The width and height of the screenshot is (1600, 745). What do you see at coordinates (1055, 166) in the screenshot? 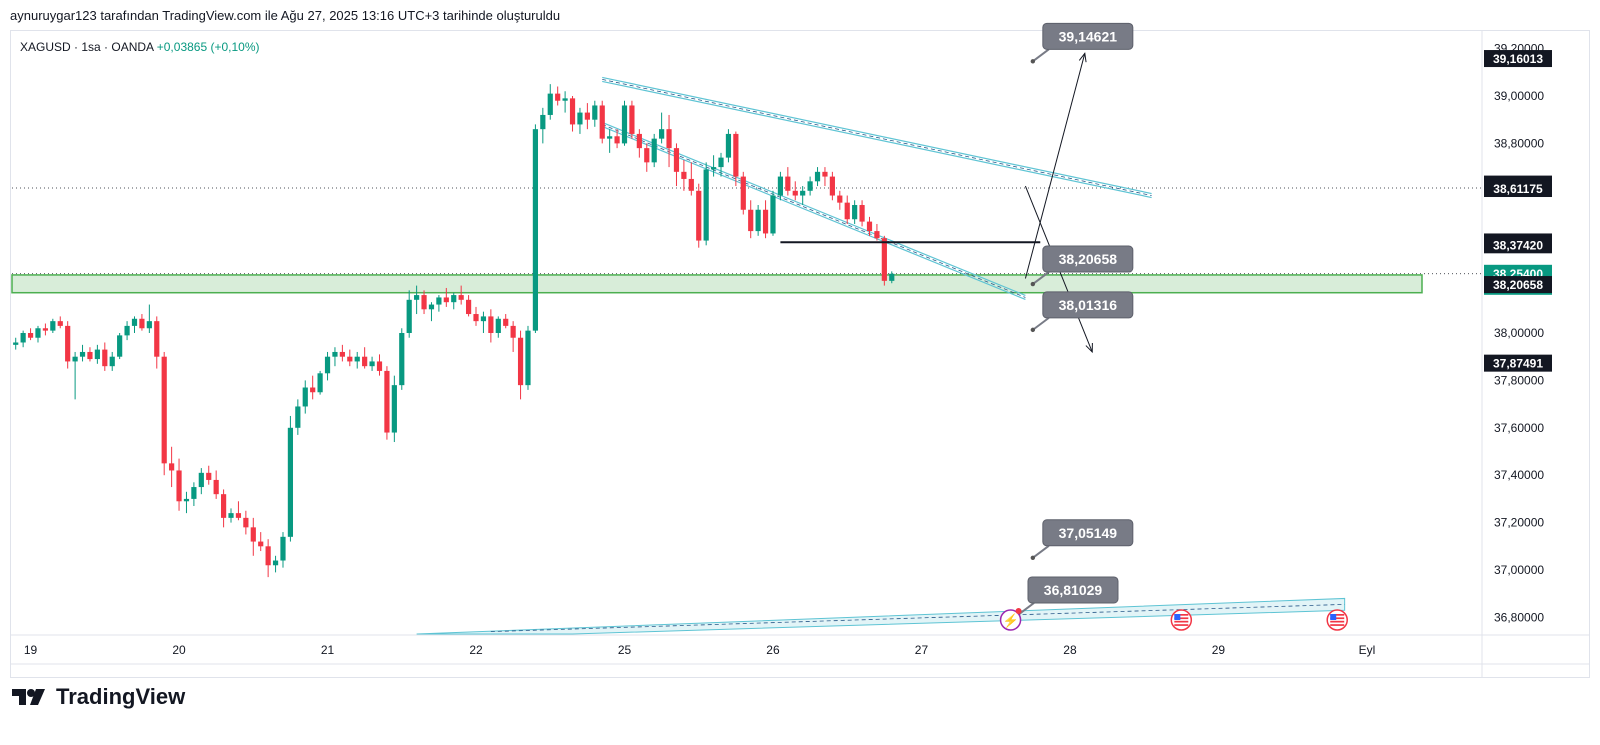
I see `arrow-up` at bounding box center [1055, 166].